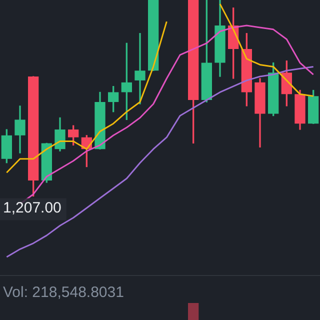  Describe the element at coordinates (63, 293) in the screenshot. I see `chart-title: Vol: 218,548.8031` at that location.